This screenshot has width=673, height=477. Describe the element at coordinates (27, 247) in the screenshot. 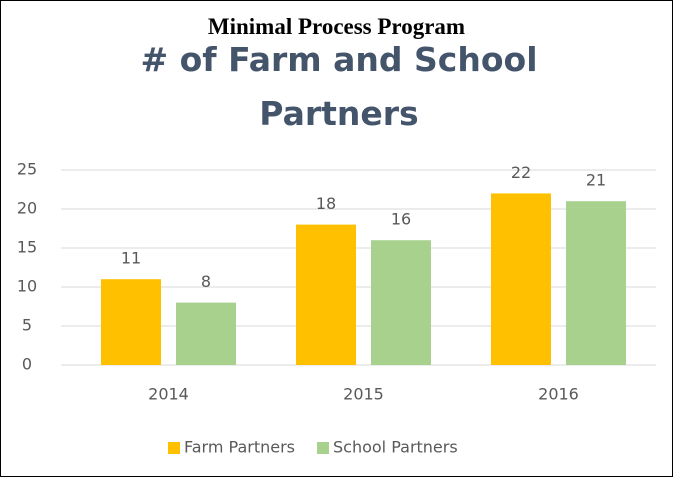

I see `y-tick-label: 15` at that location.